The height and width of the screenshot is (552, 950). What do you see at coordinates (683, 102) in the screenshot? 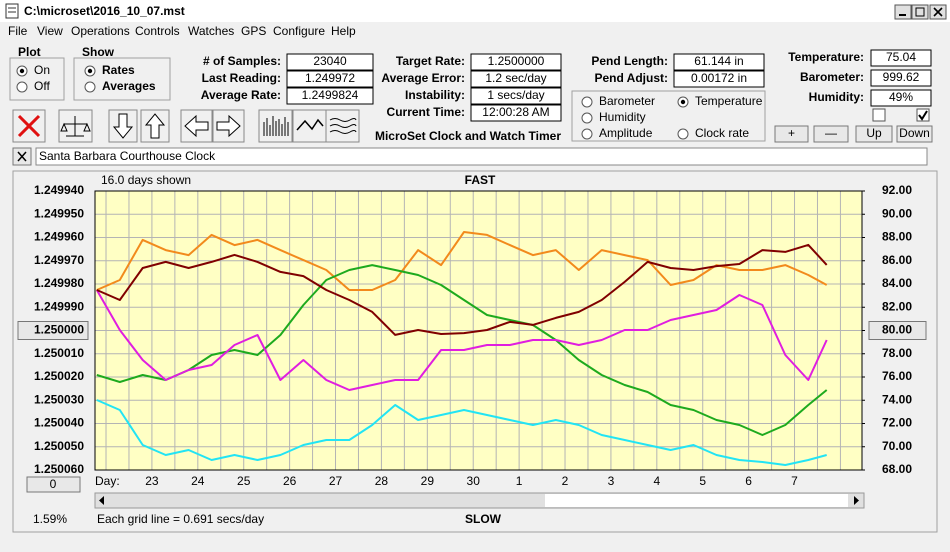
I see `sensor-radio-dot` at bounding box center [683, 102].